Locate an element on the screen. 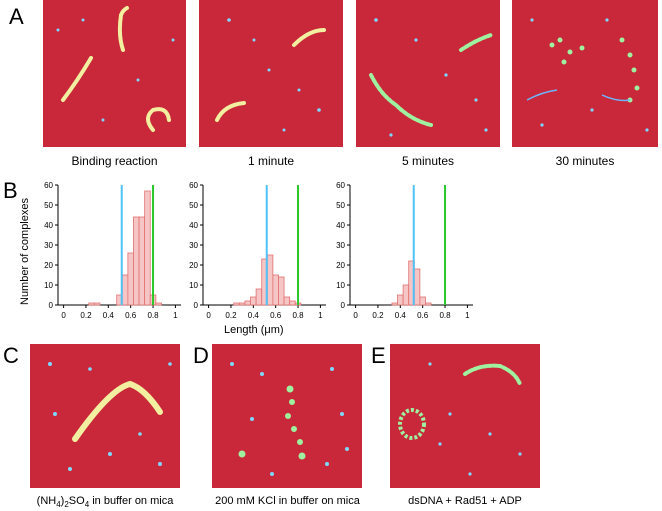 The image size is (662, 511). caption-binding-reaction: Binding reaction is located at coordinates (114, 161).